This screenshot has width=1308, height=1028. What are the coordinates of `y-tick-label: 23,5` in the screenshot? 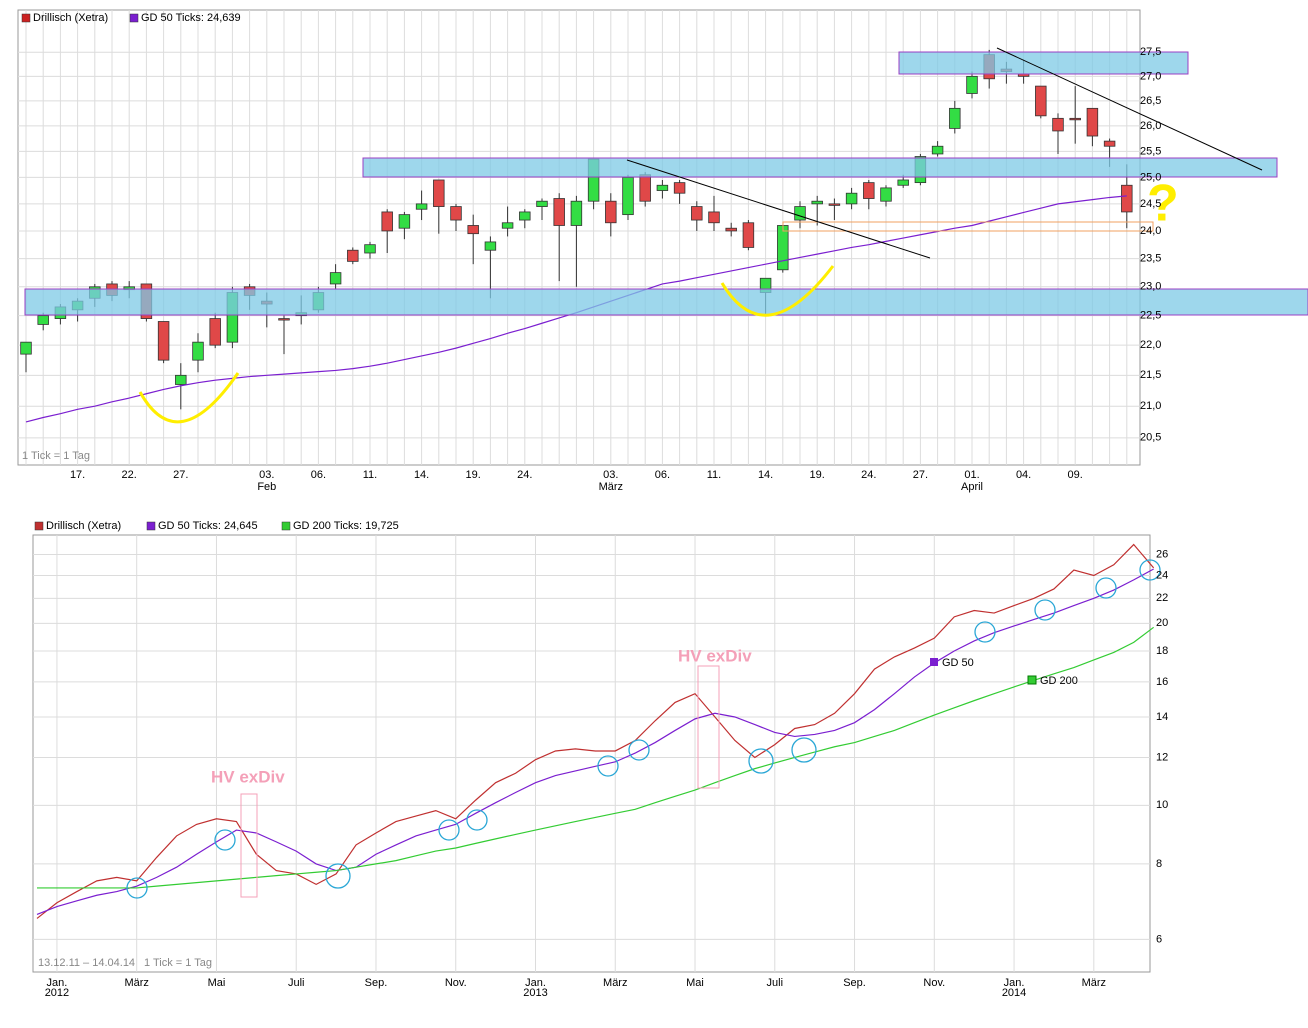 It's located at (1150, 258).